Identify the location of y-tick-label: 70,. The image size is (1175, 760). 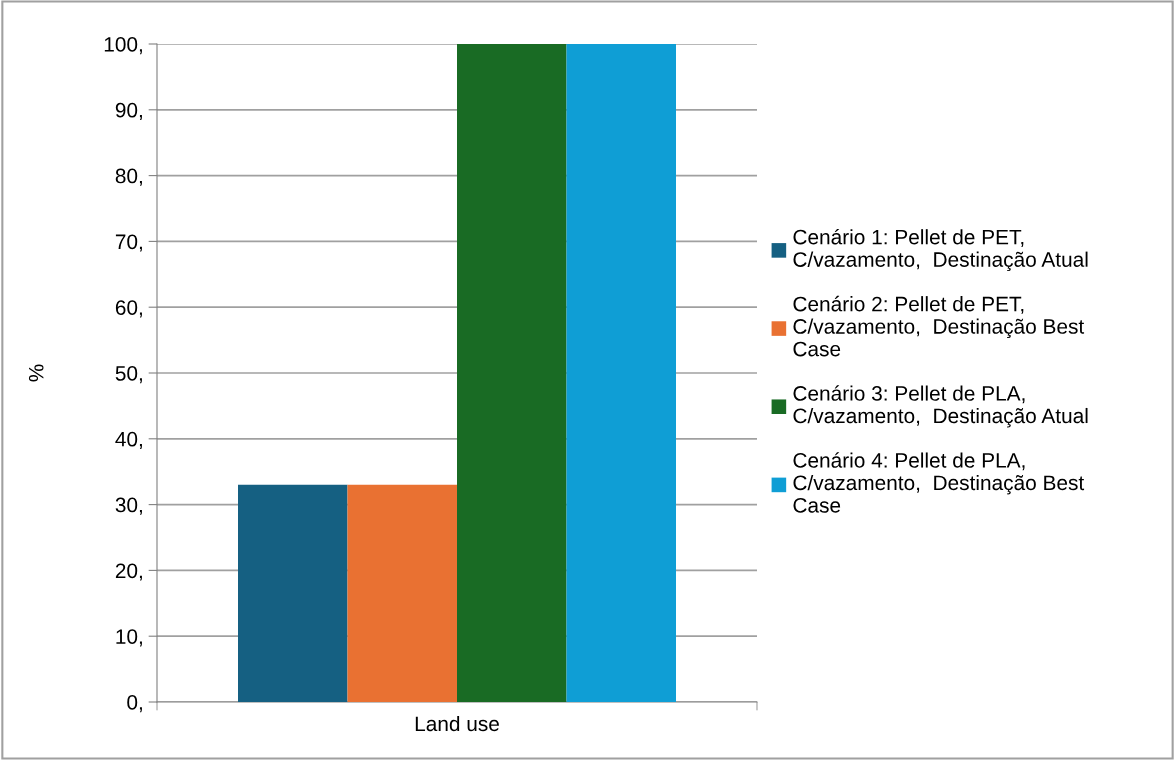
(128, 243).